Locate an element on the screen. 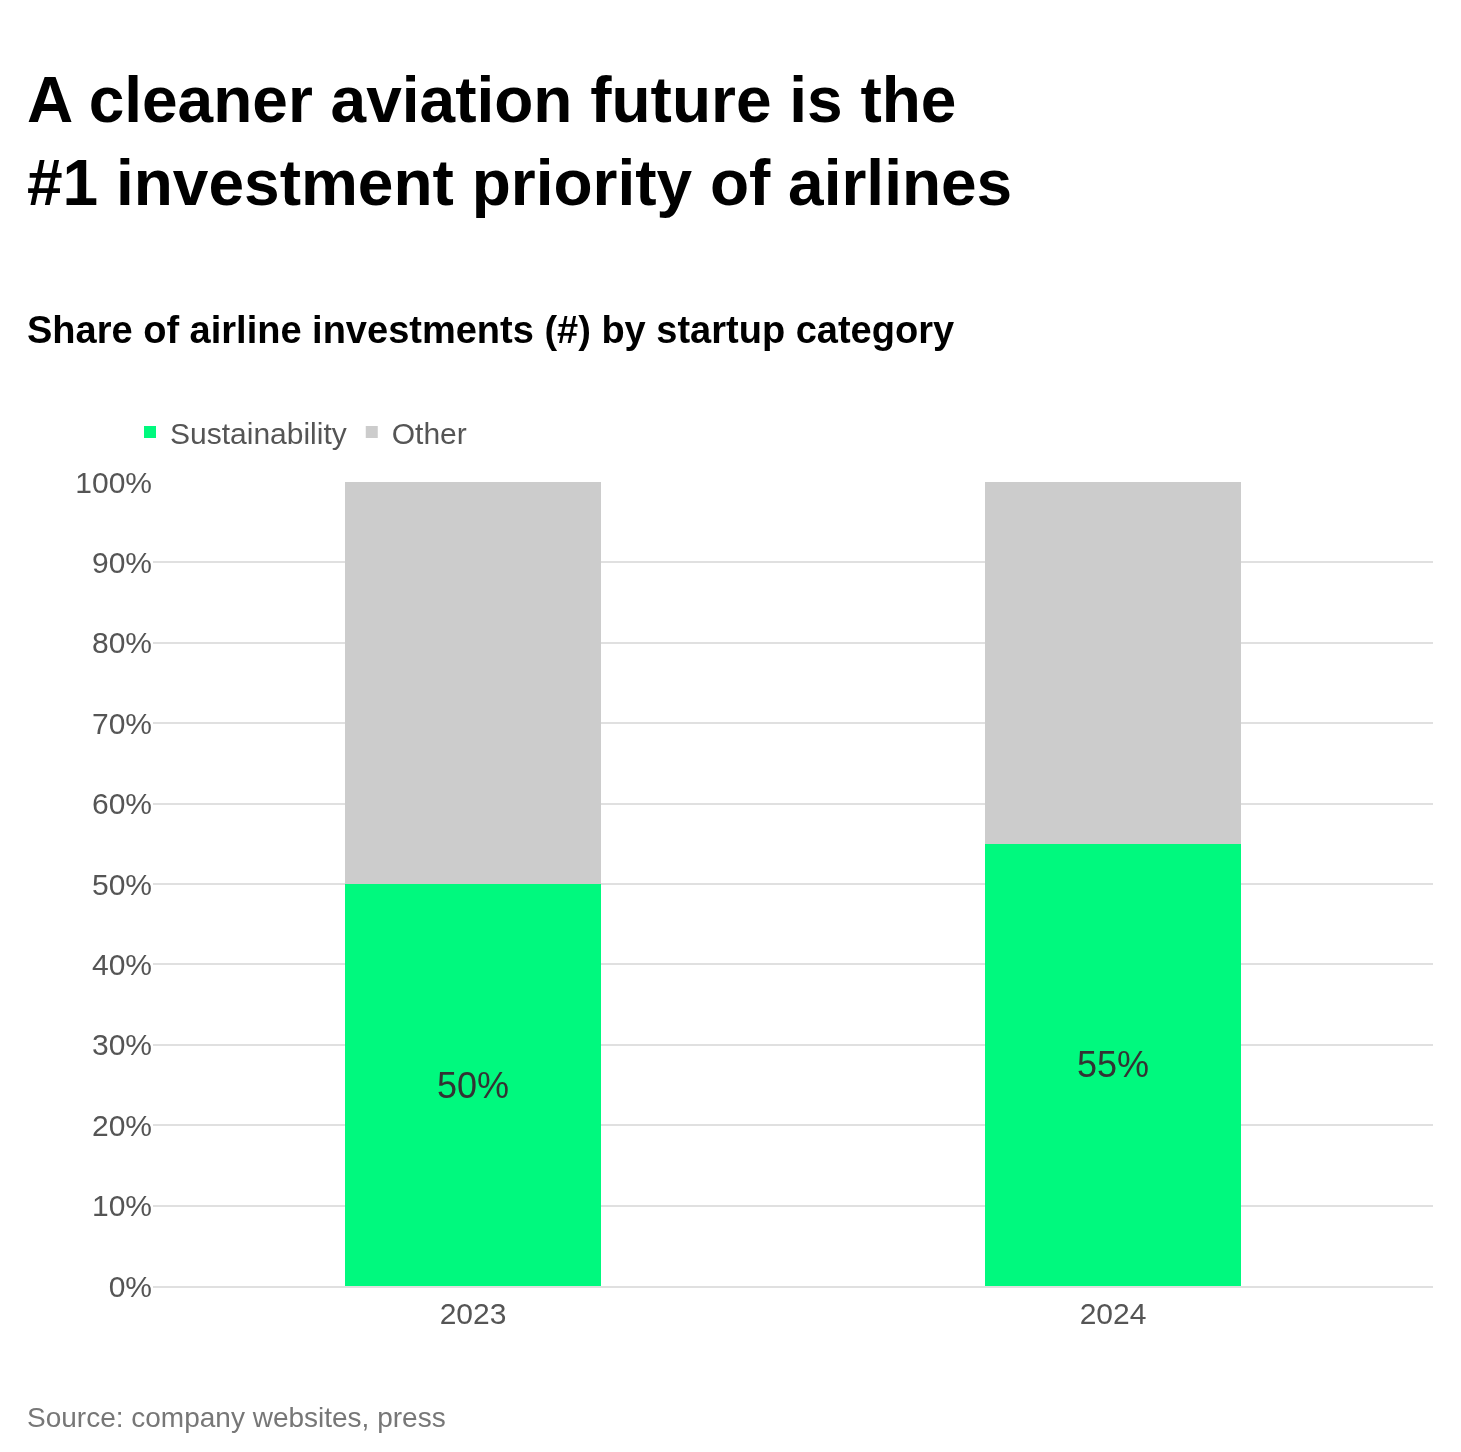  y-tick-label: 100% is located at coordinates (113, 482).